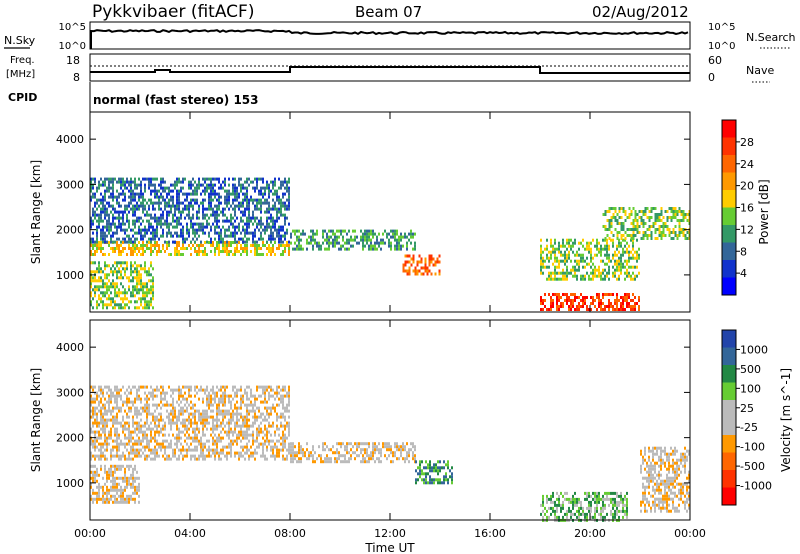 The height and width of the screenshot is (554, 800). I want to click on nave-label: Nave, so click(760, 70).